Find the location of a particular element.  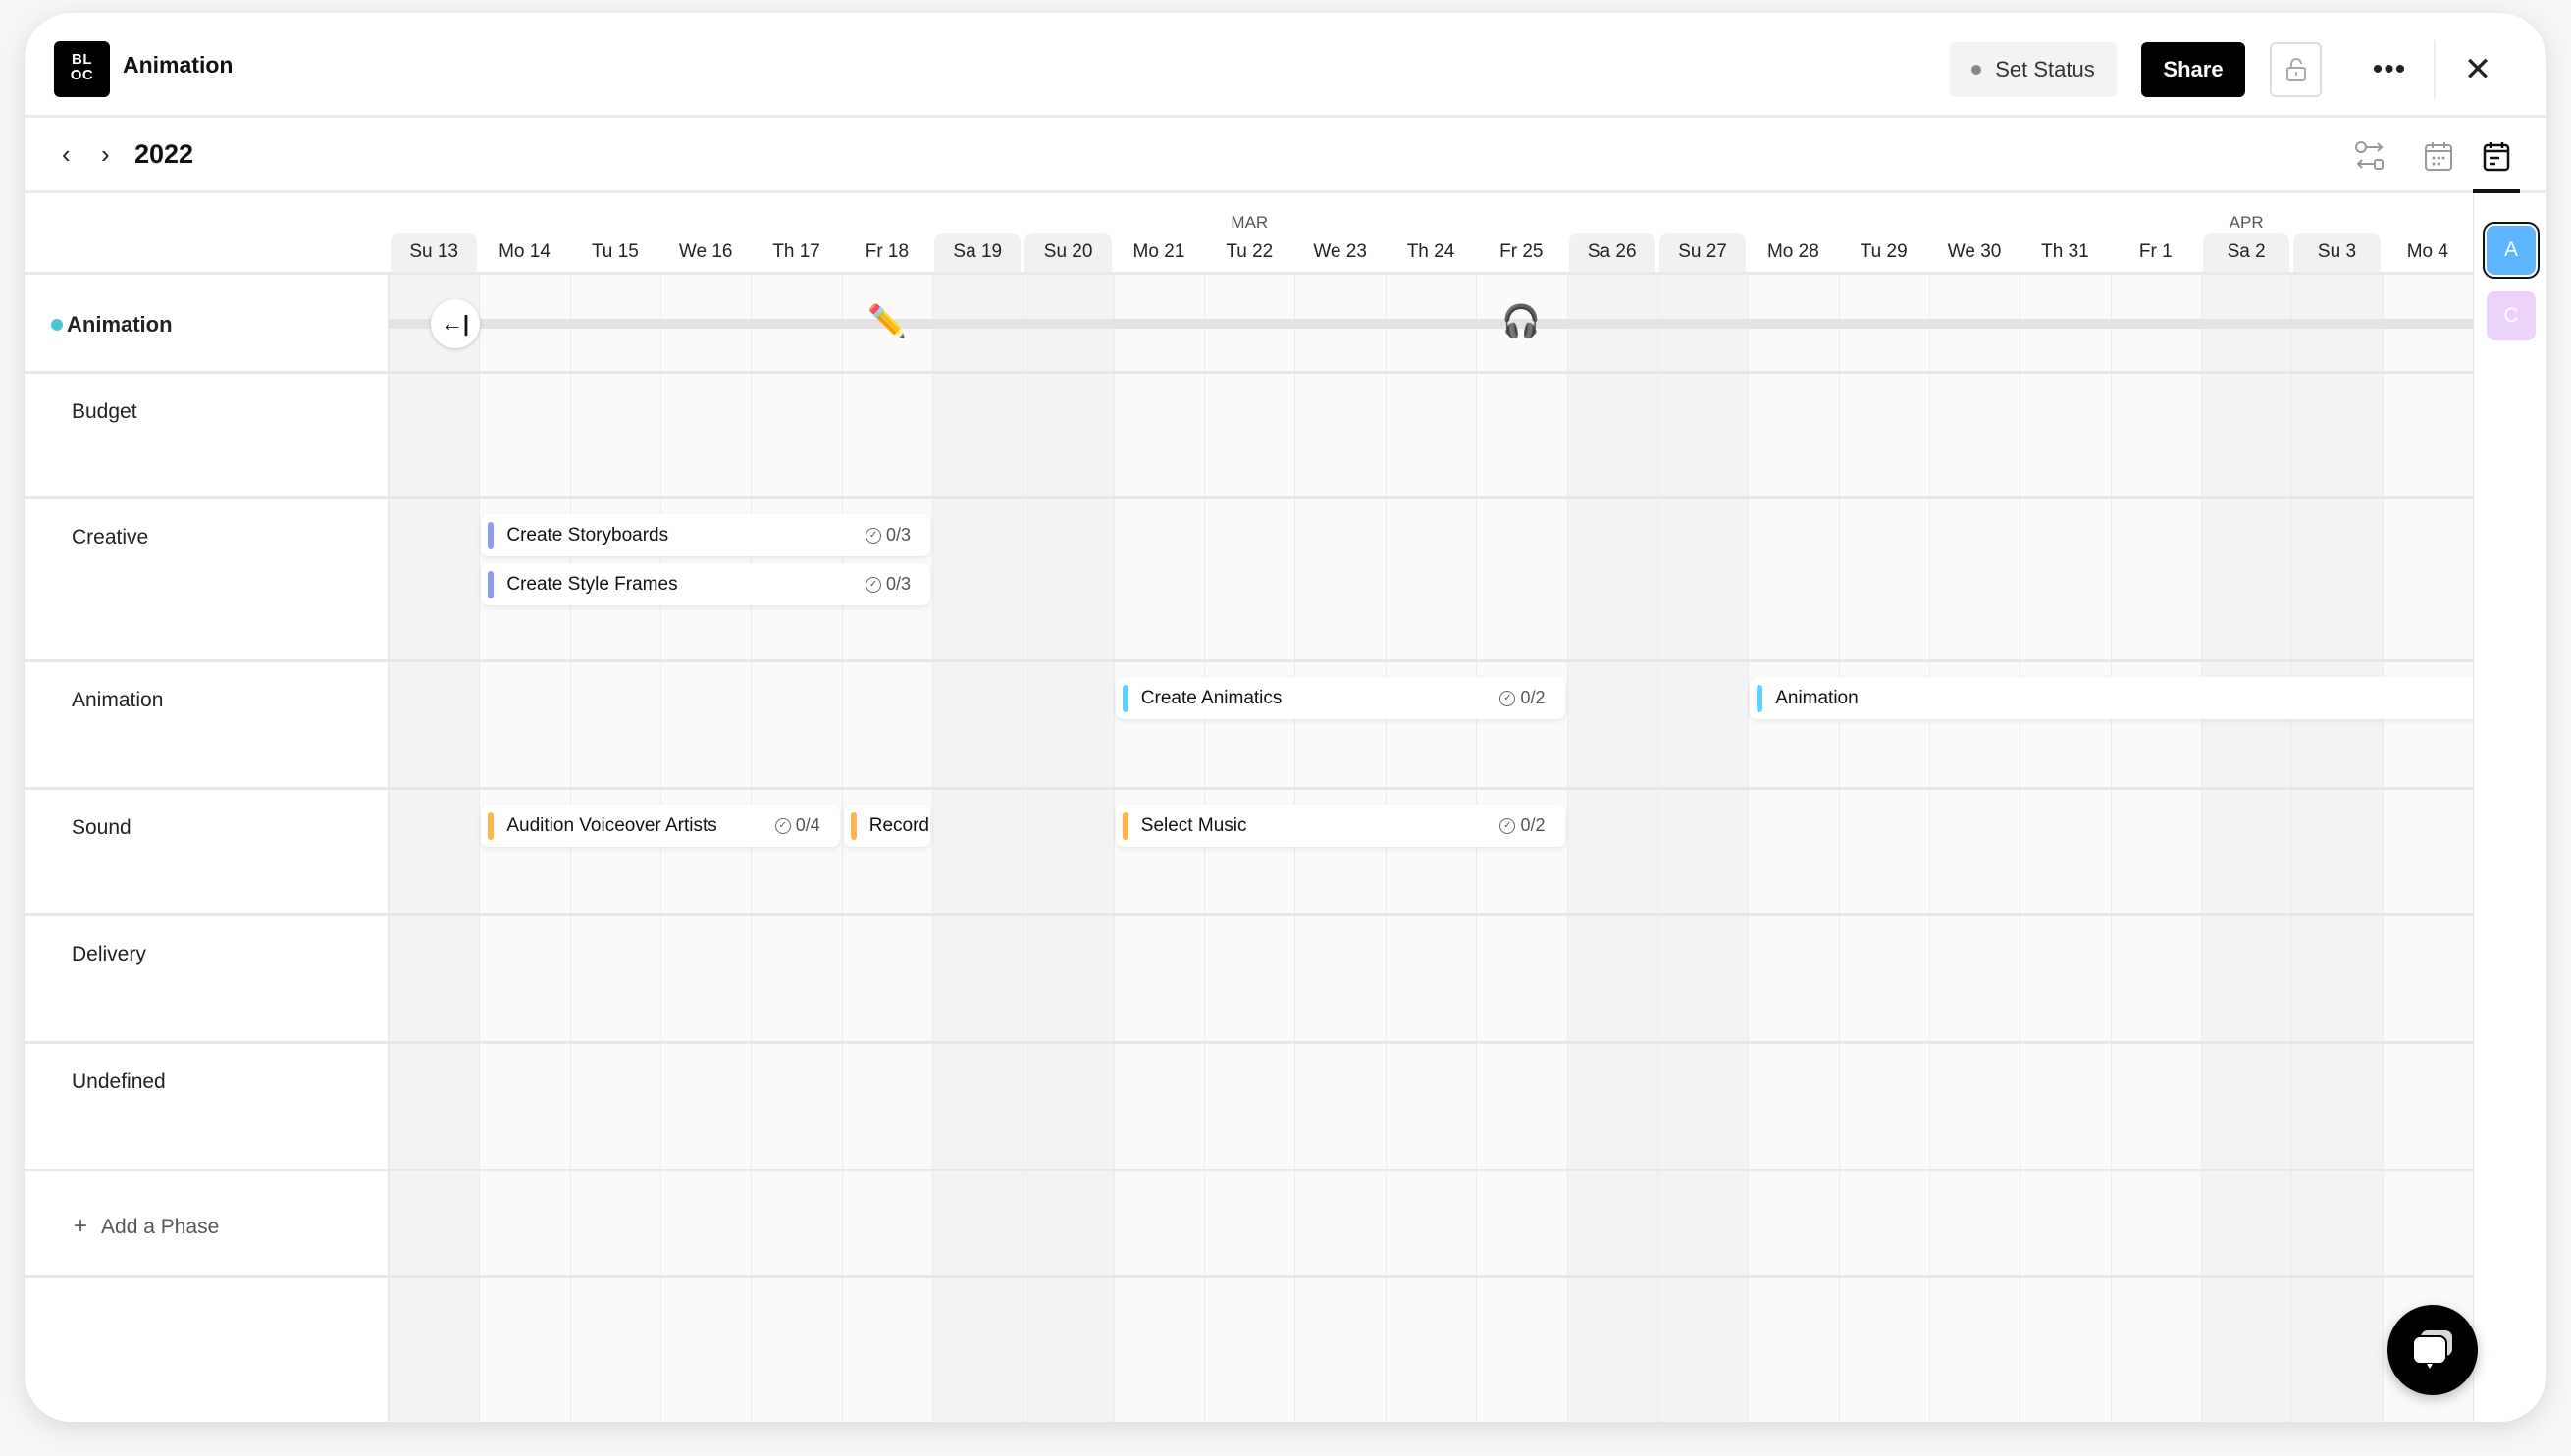

phase-label: Budget is located at coordinates (207, 435).